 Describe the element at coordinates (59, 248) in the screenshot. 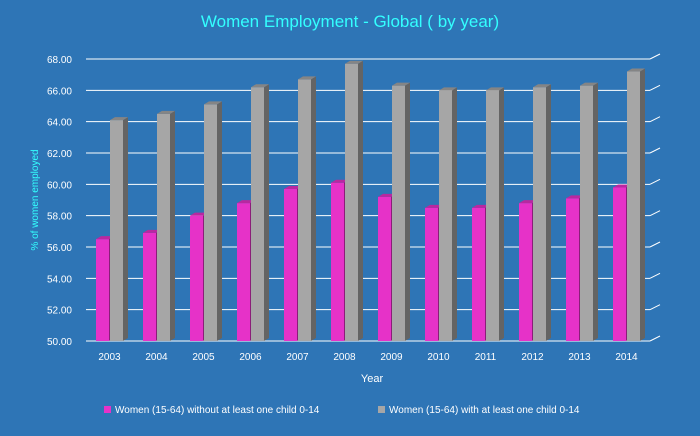

I see `y-tick-label: 56.00` at that location.